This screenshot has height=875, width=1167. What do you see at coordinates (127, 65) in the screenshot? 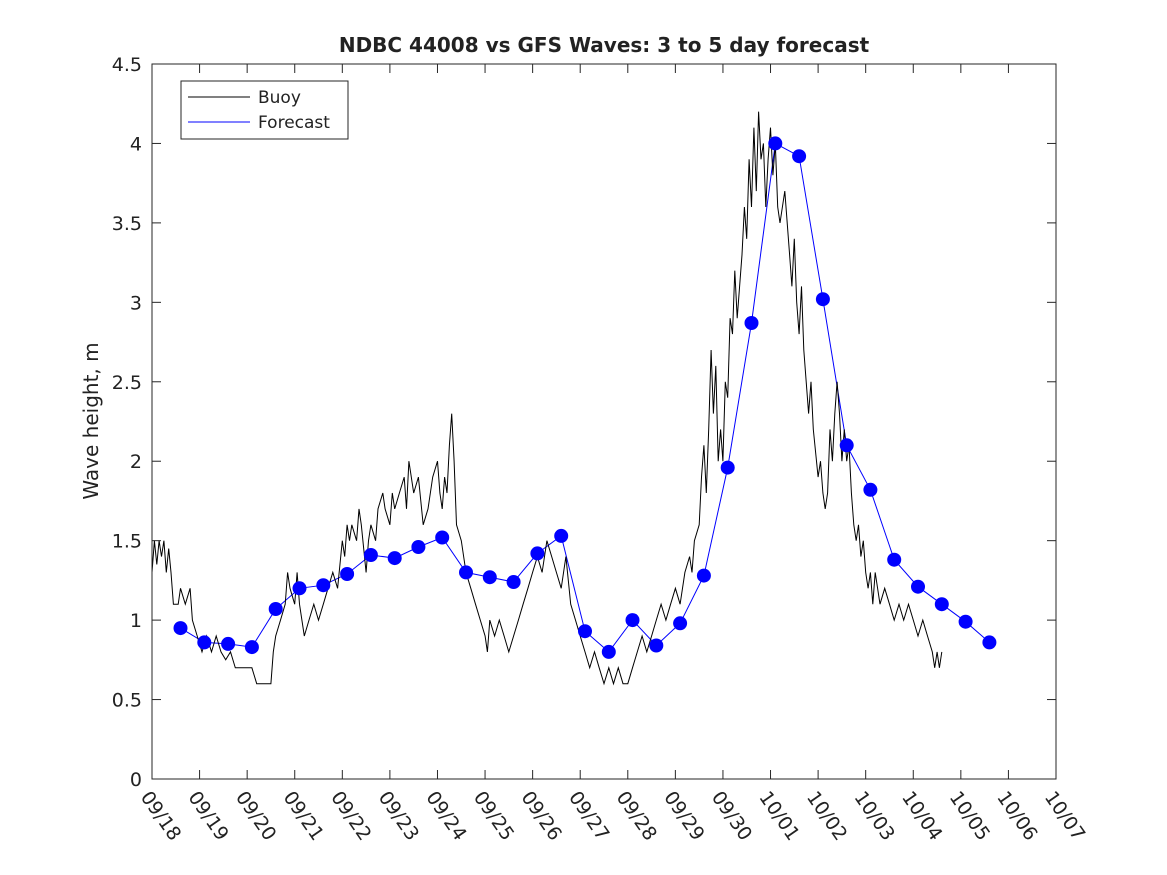
I see `y-tick-label: 4.5` at bounding box center [127, 65].